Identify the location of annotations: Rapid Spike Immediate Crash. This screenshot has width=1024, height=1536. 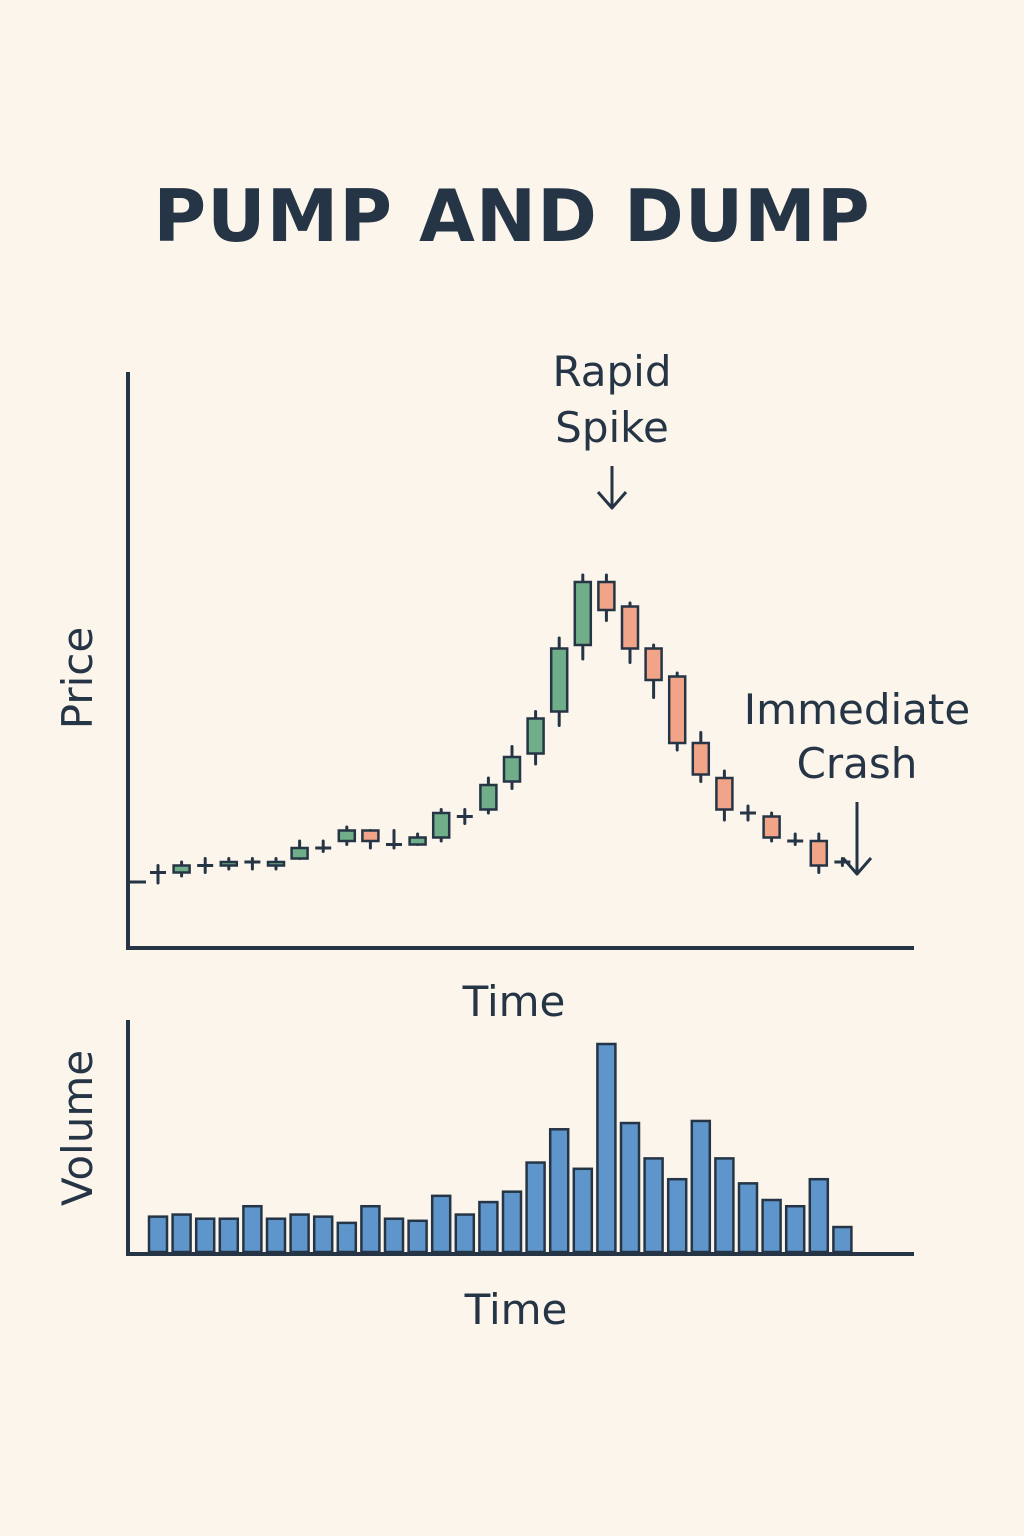
(761, 611).